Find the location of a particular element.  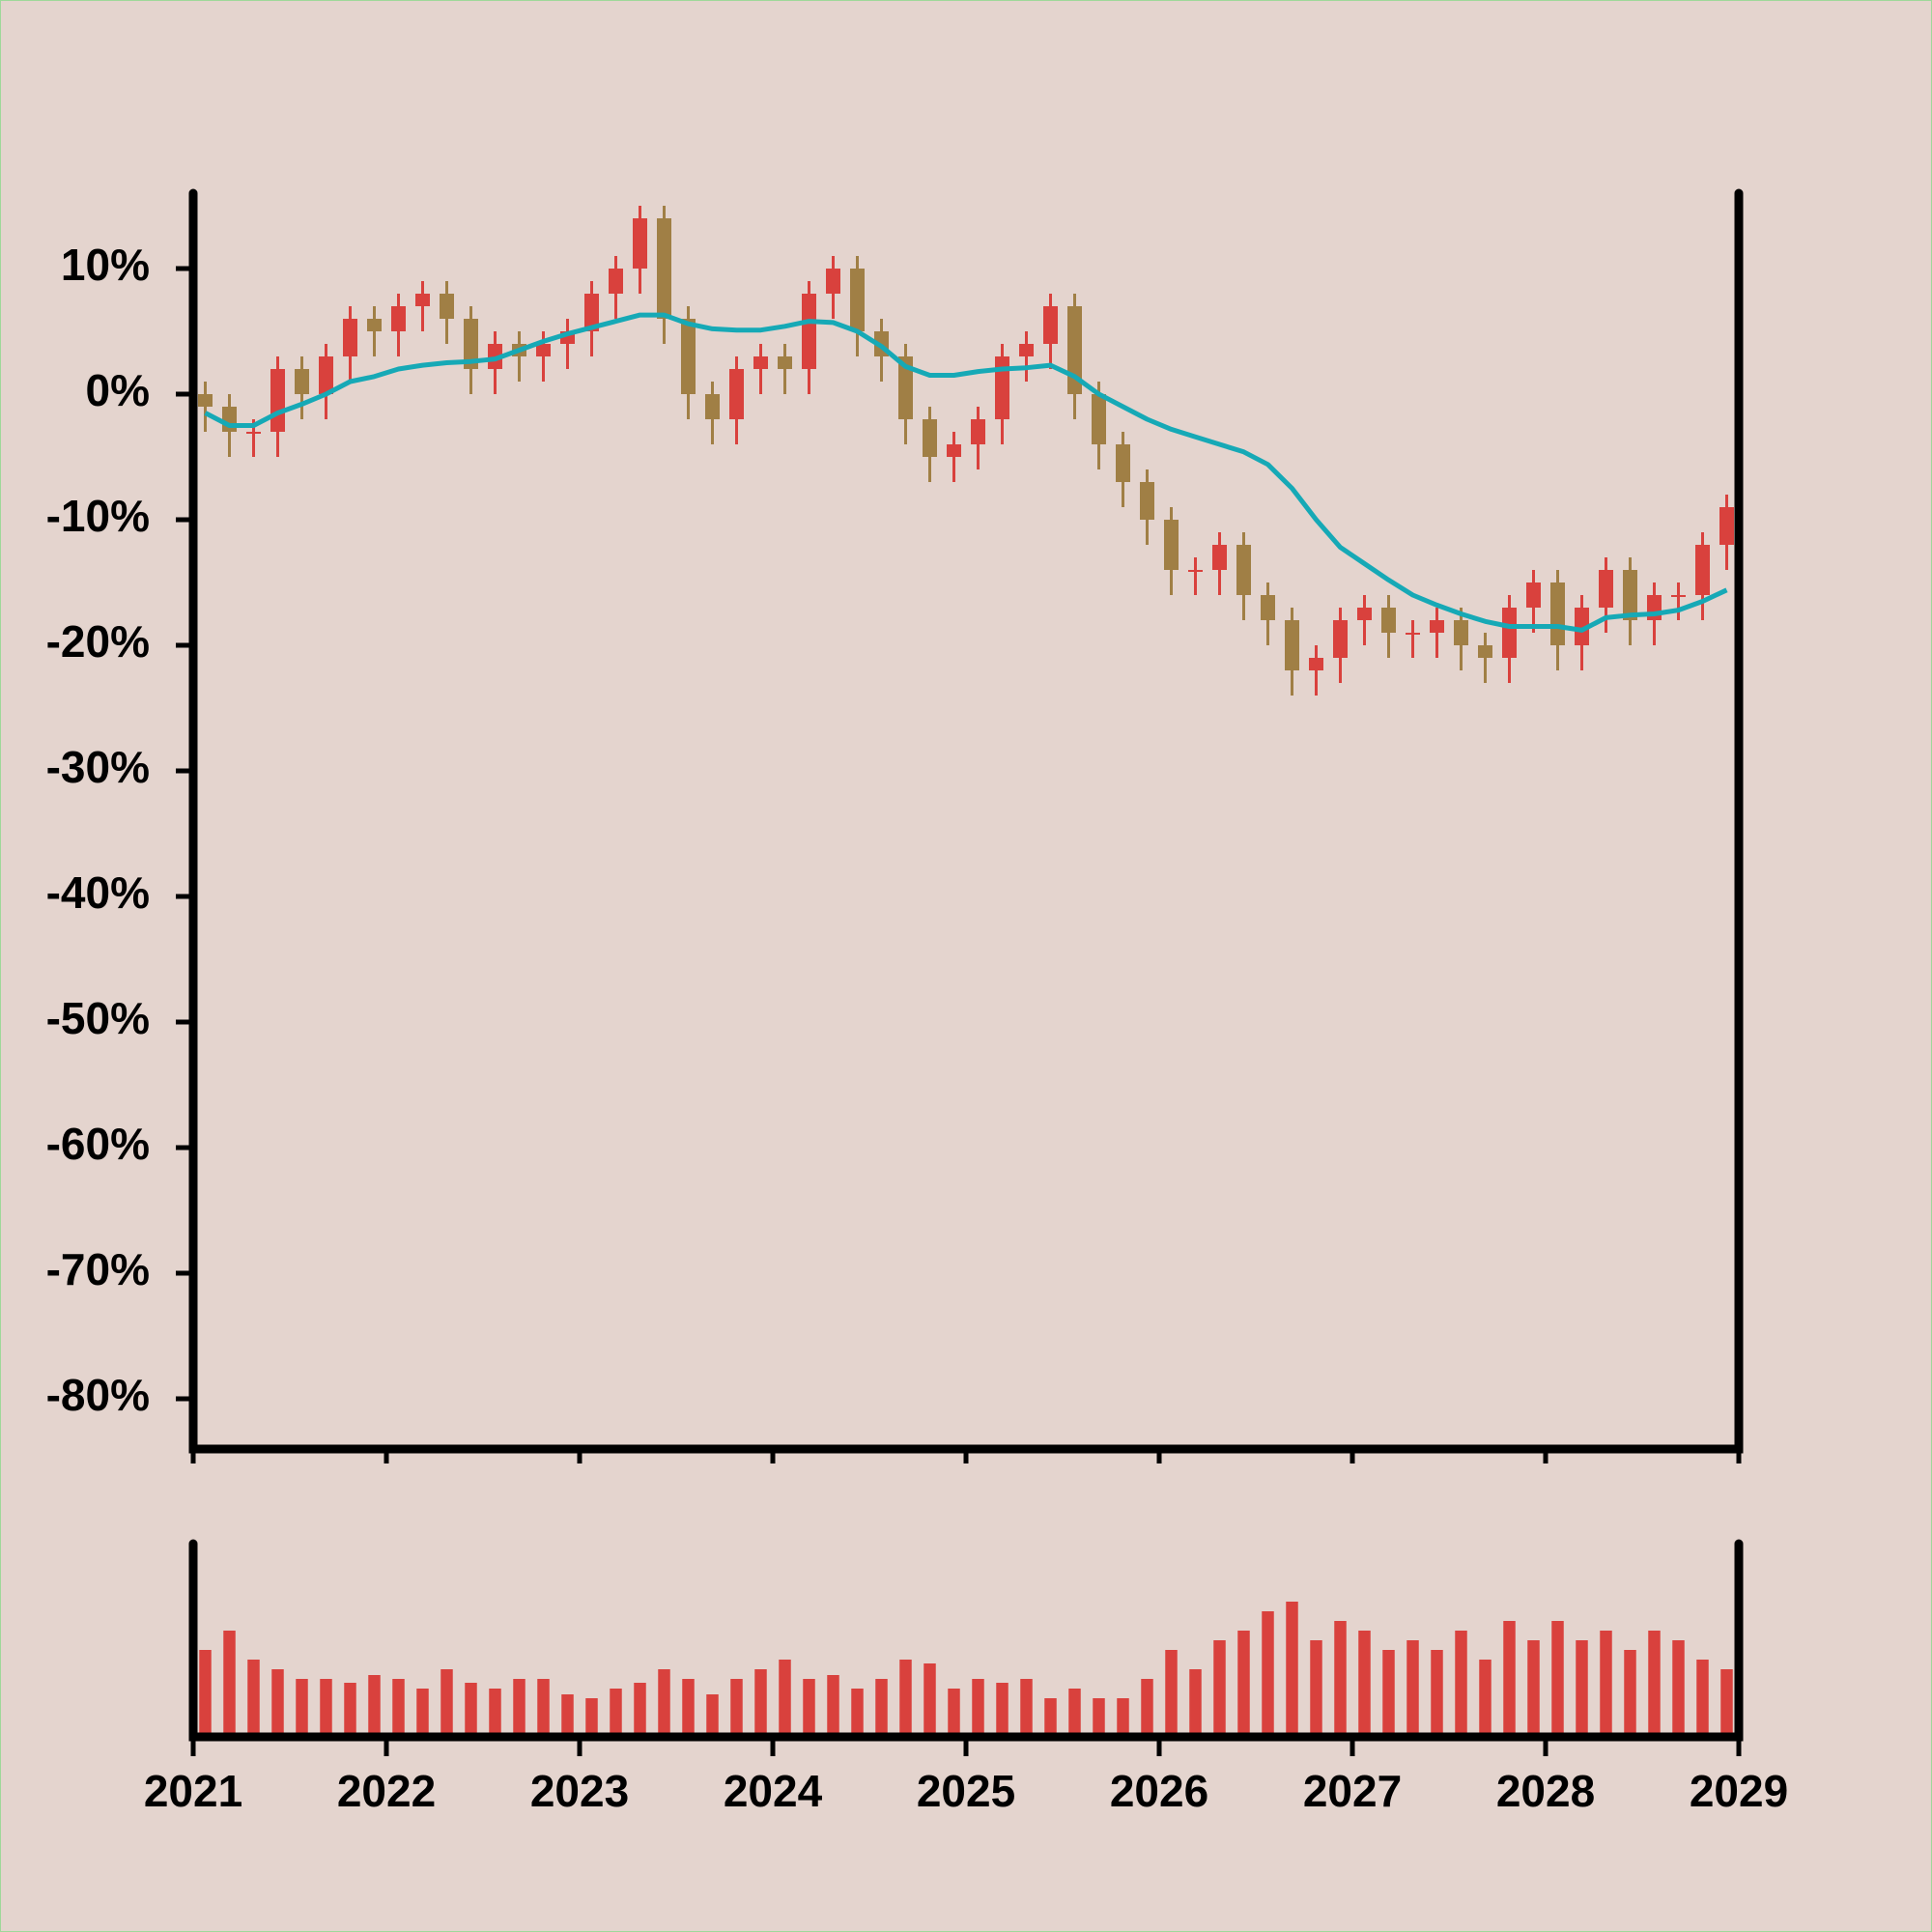

y-tick-label: -10% is located at coordinates (98, 516).